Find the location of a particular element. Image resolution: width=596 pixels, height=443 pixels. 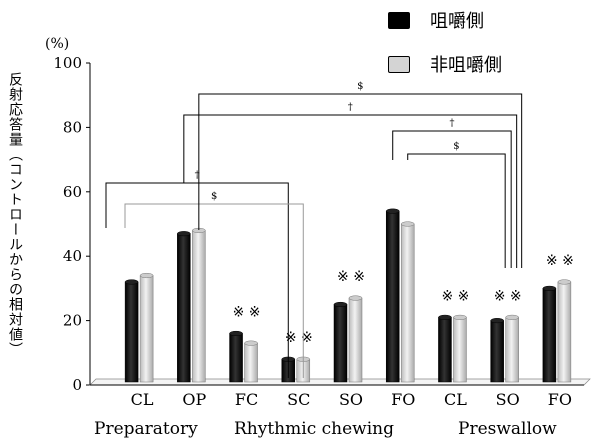

x-axis: CL OP FC SC SO FO CL SO FO is located at coordinates (340, 393).